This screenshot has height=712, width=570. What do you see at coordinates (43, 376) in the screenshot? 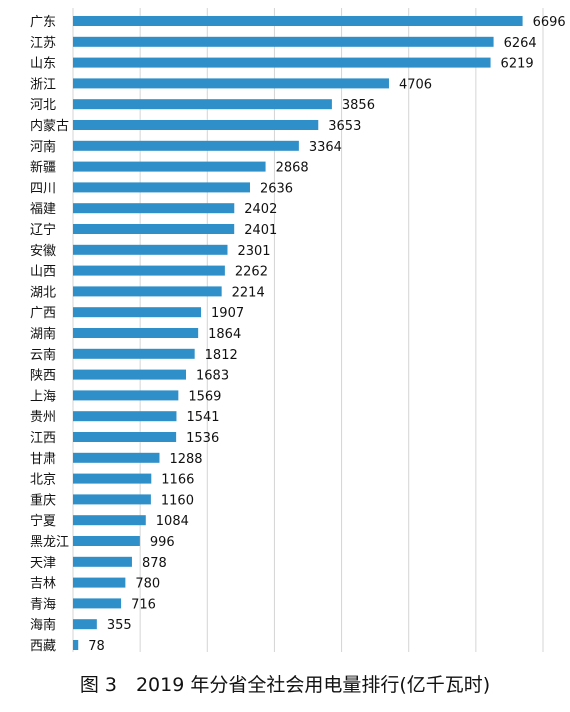
I see `category-label: 陕西` at bounding box center [43, 376].